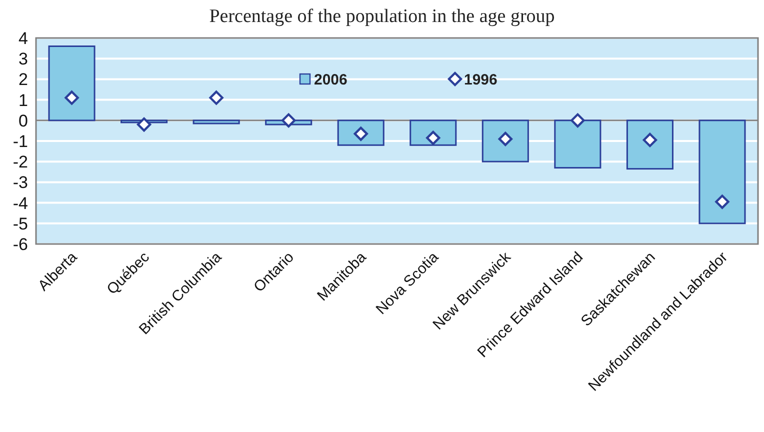 The height and width of the screenshot is (432, 764). Describe the element at coordinates (382, 16) in the screenshot. I see `chart-title: Percentage of the population in the age group` at that location.